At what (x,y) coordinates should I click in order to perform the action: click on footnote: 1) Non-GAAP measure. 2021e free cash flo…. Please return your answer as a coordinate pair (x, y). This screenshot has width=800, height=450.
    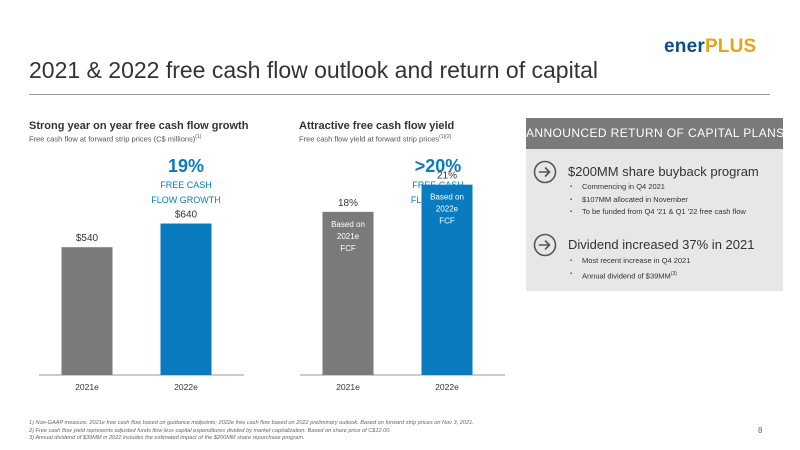
    Looking at the image, I should click on (251, 423).